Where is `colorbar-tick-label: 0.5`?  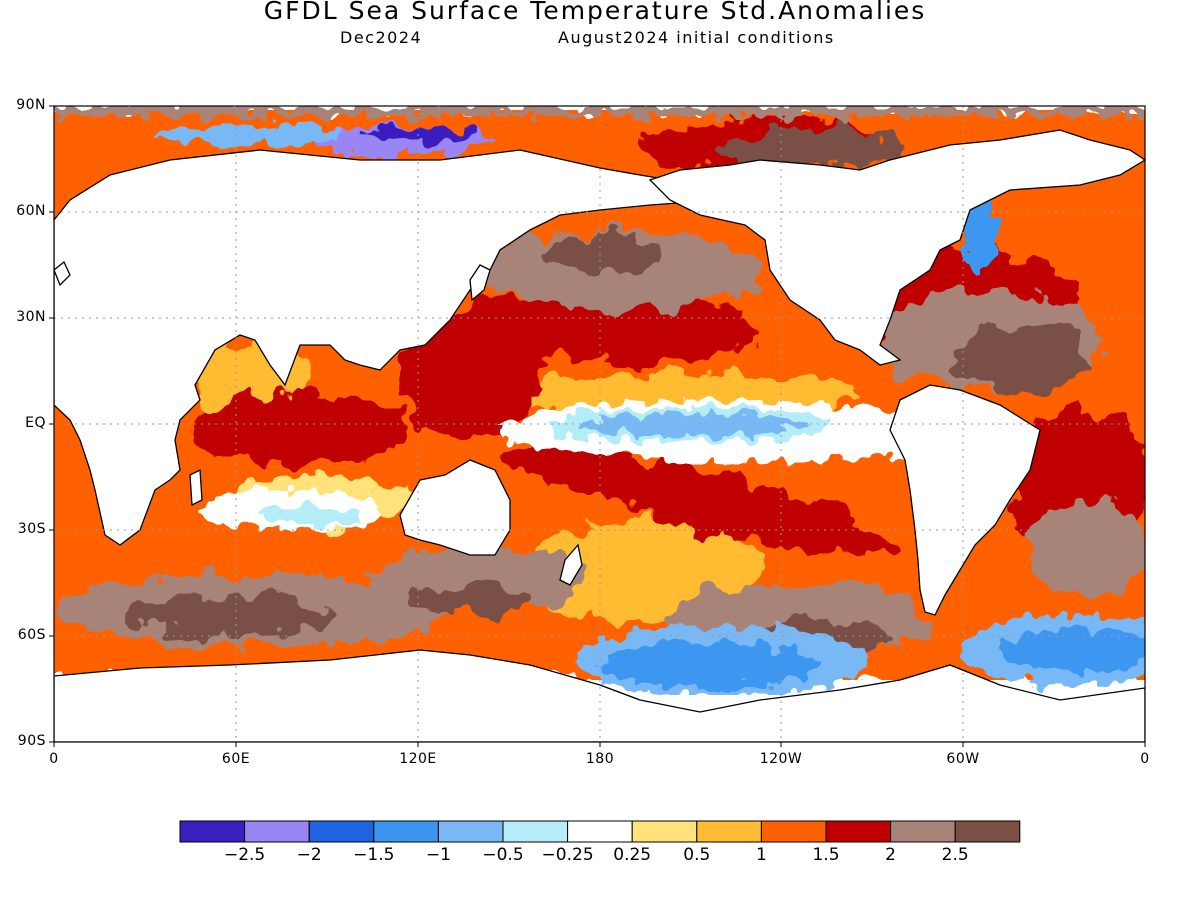
colorbar-tick-label: 0.5 is located at coordinates (697, 855).